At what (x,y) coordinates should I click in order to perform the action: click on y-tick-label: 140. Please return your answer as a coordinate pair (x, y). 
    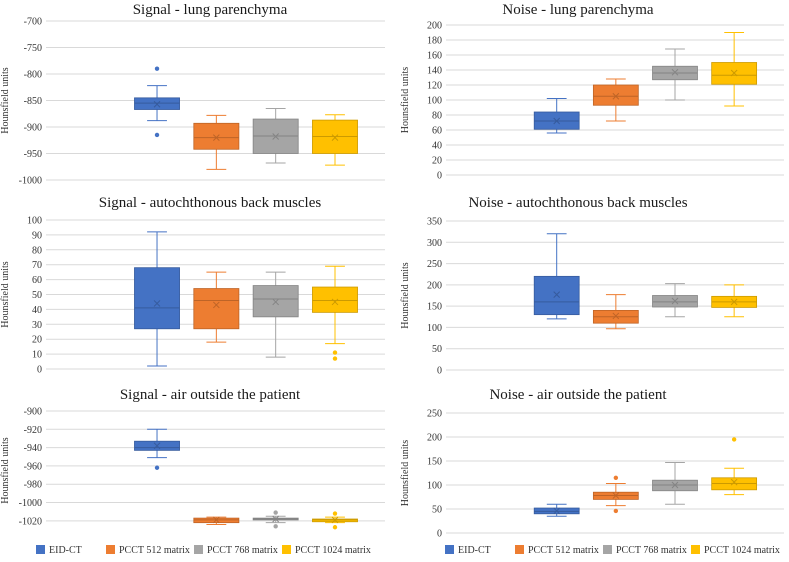
    Looking at the image, I should click on (434, 71).